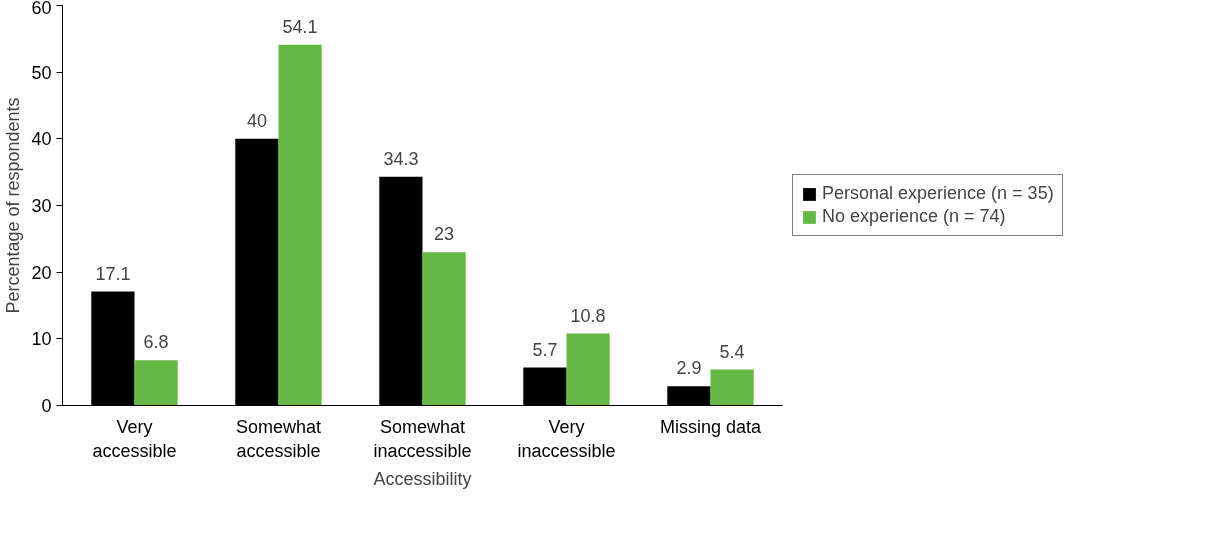  Describe the element at coordinates (134, 438) in the screenshot. I see `x-tick-label: Very accessible` at that location.